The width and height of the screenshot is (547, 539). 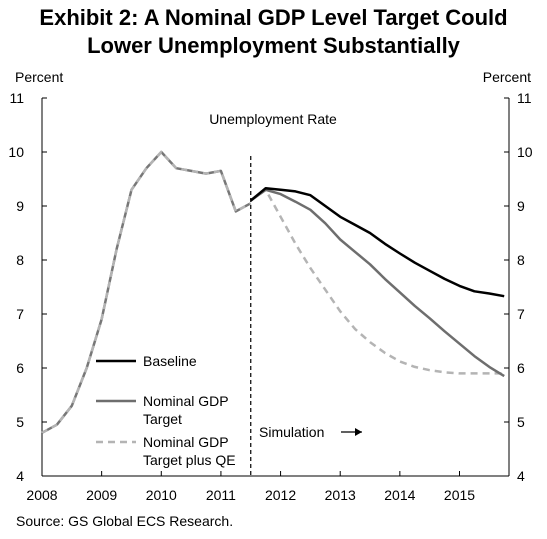 What do you see at coordinates (221, 495) in the screenshot?
I see `x-tick-label: 2011` at bounding box center [221, 495].